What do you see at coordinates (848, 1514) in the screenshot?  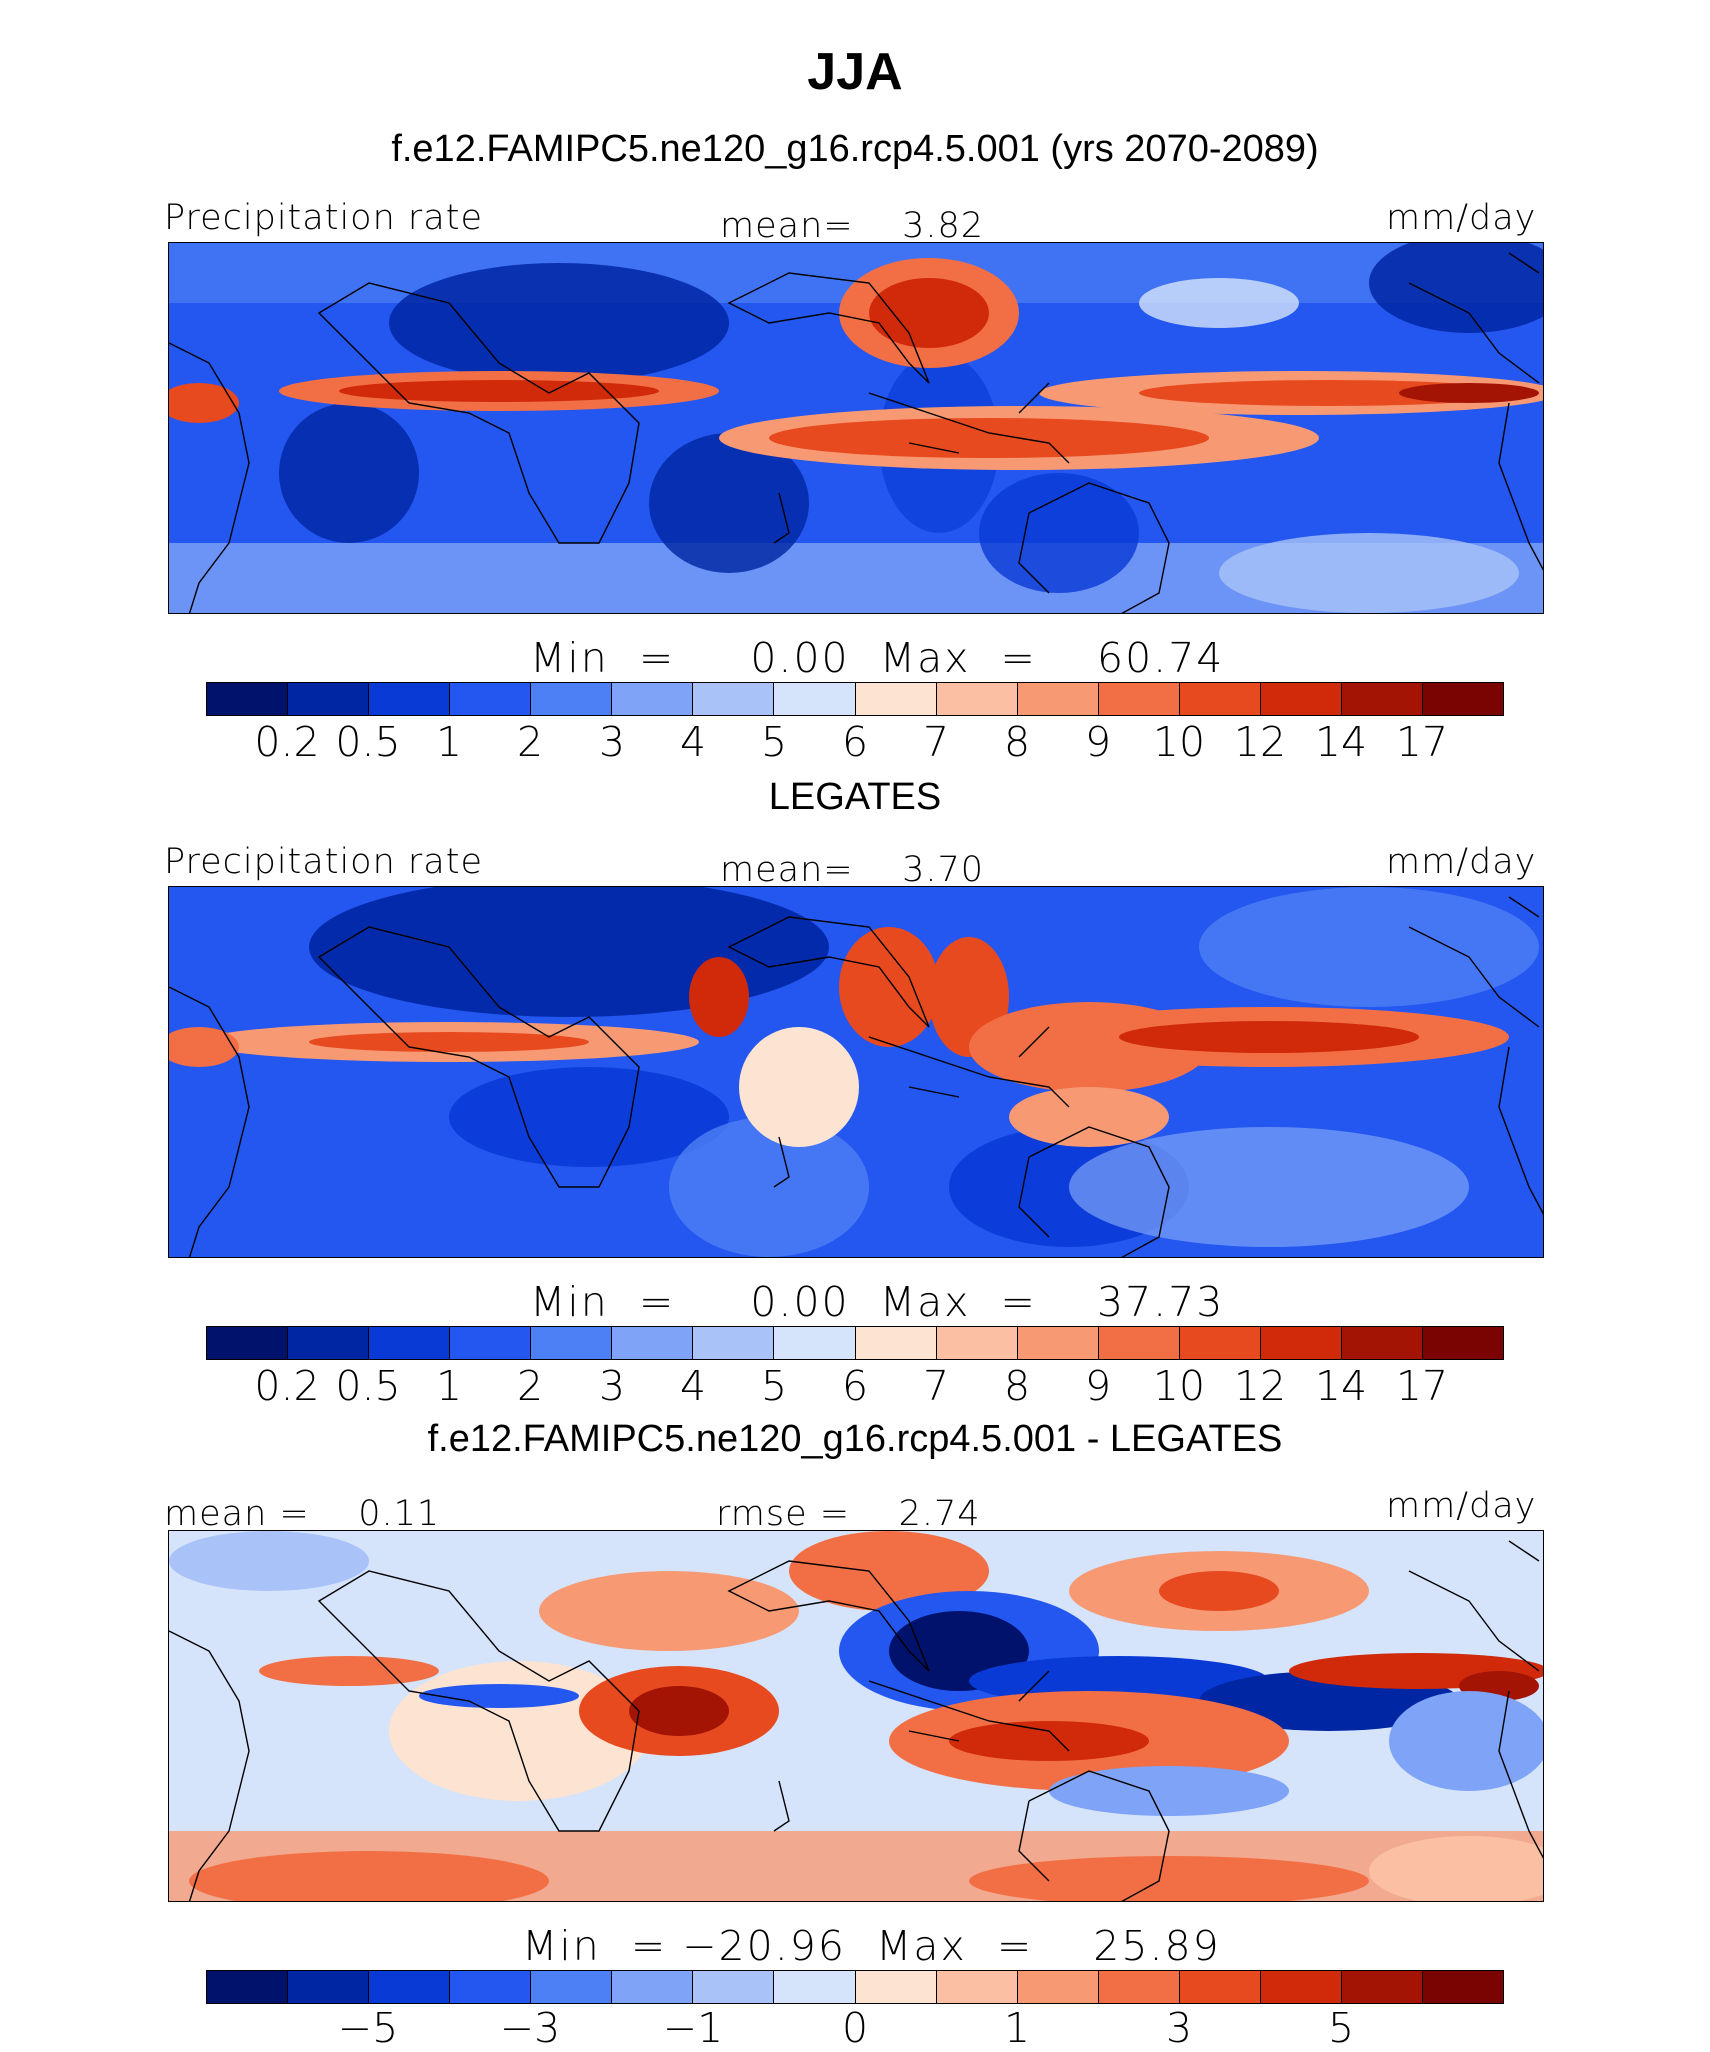 I see `panel3-rmse-label: rmse = 2.74` at bounding box center [848, 1514].